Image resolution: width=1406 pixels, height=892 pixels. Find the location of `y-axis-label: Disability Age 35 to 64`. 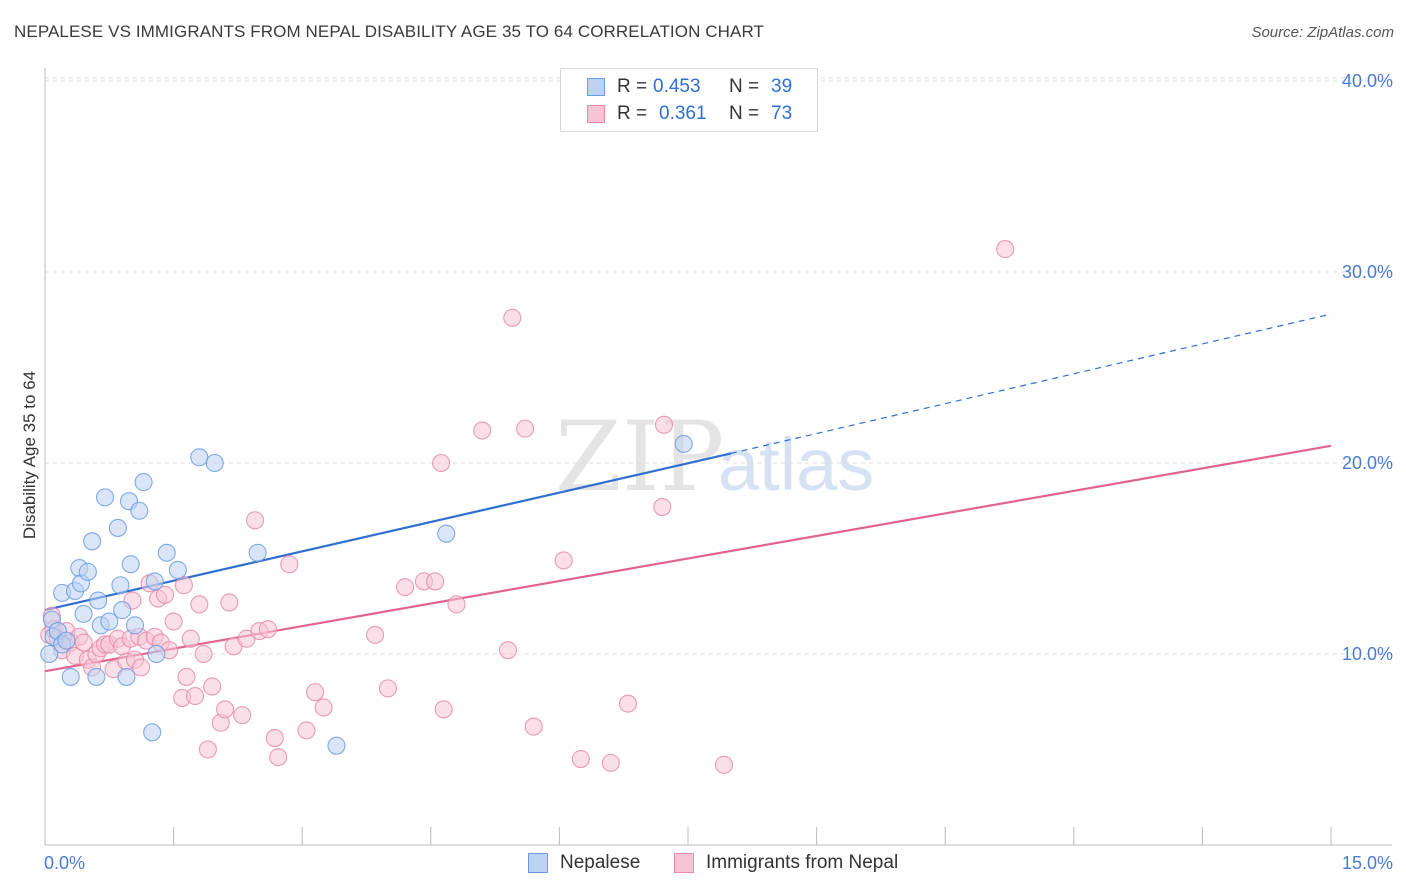

y-axis-label: Disability Age 35 to 64 is located at coordinates (29, 455).